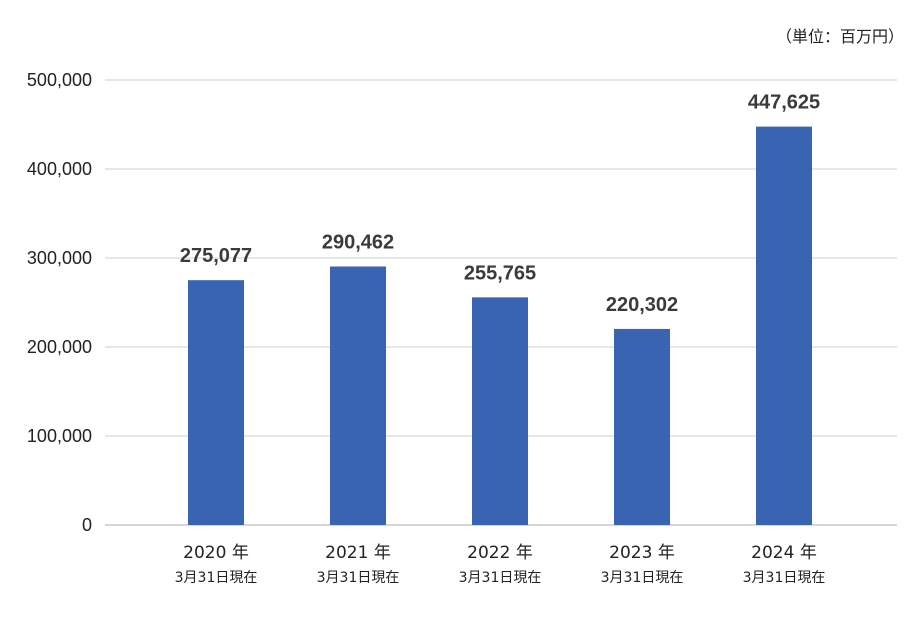 The height and width of the screenshot is (620, 920). I want to click on y-tick-label: 500,000, so click(59, 80).